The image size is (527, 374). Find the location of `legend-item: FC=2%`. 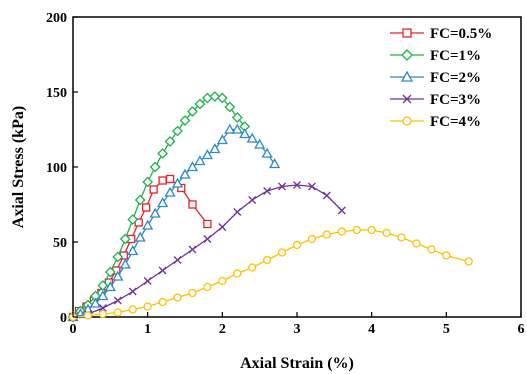

legend-item: FC=2% is located at coordinates (435, 78).